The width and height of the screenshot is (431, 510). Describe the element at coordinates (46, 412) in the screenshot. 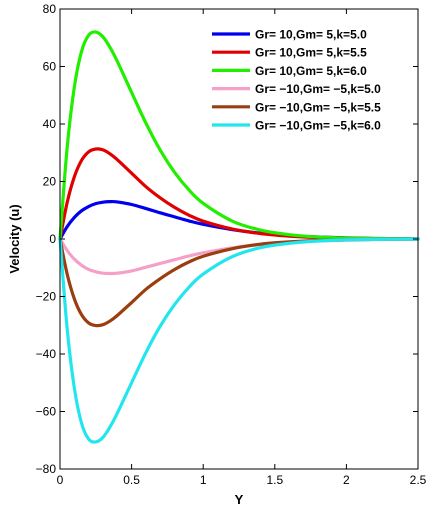

I see `y-tick-label: −60` at that location.